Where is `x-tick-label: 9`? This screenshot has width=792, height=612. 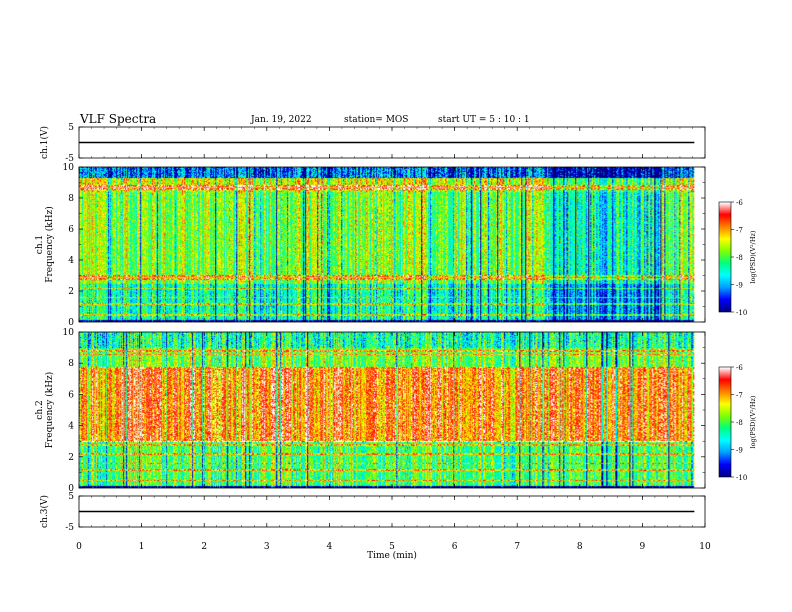
x-tick-label: 9 is located at coordinates (643, 547).